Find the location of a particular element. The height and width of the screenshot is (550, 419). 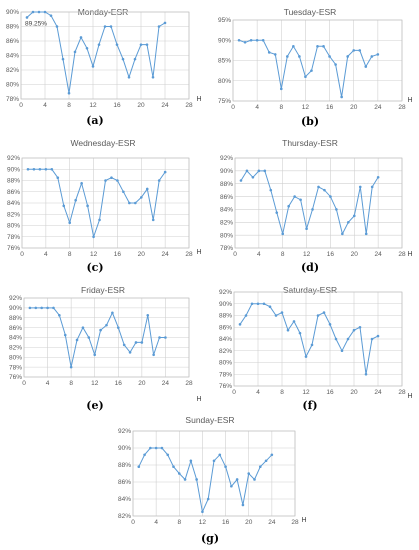

panel-label: (g) is located at coordinates (210, 538).